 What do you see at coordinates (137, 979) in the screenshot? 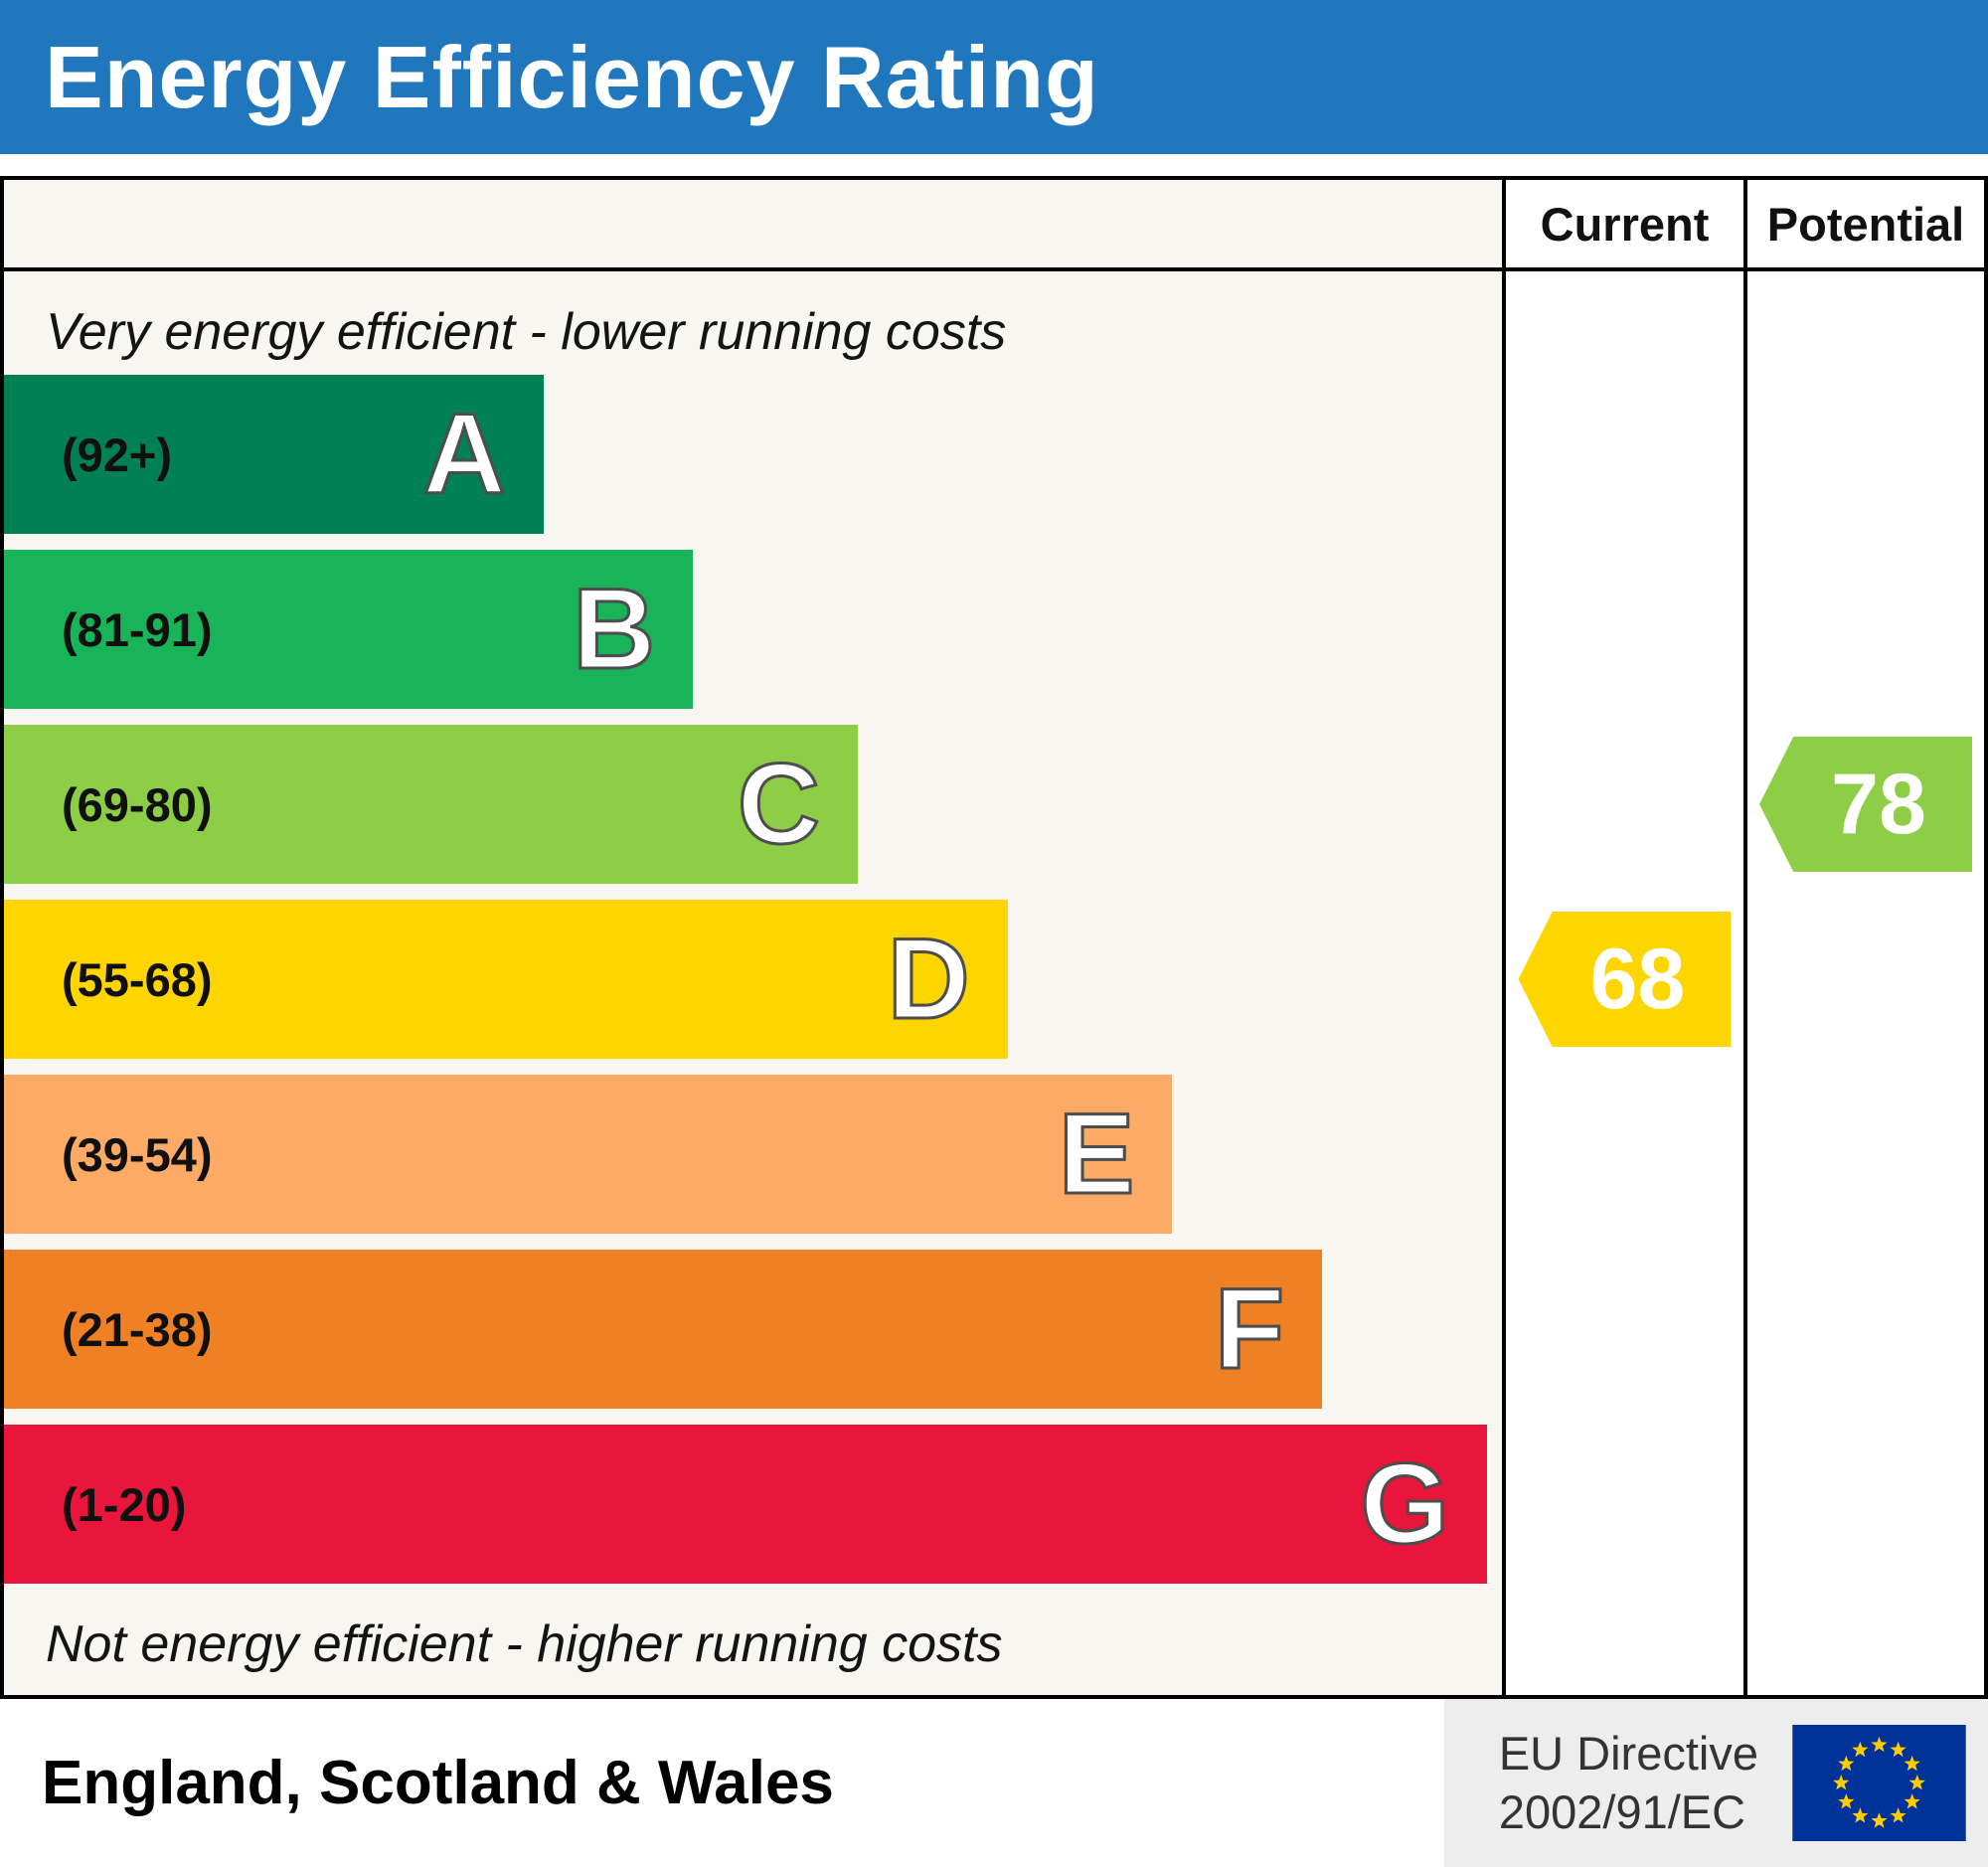
I see `band-range-label: (55-68)` at bounding box center [137, 979].